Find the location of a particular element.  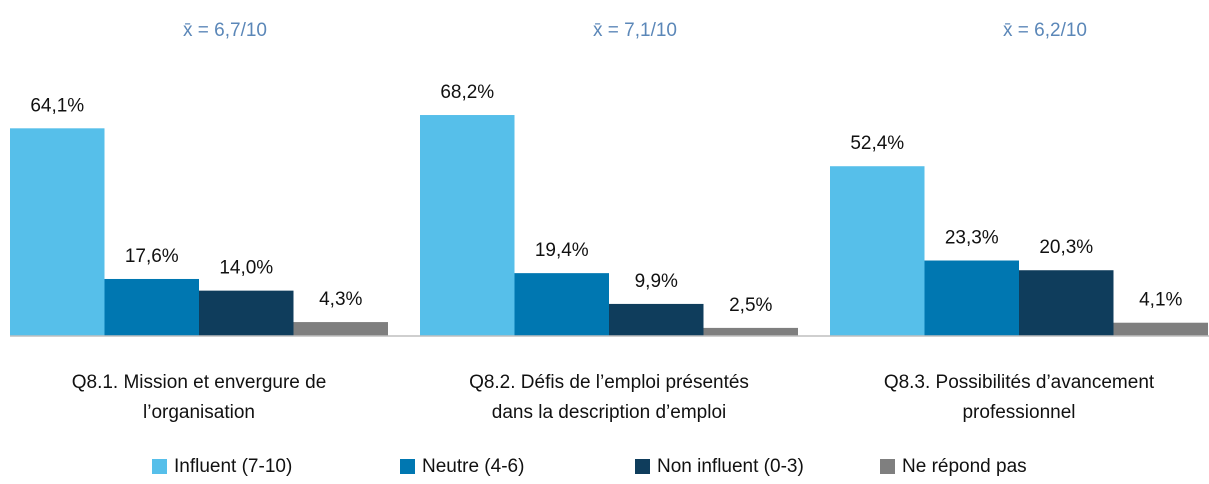

annotation: x̄ = 6,2/10 is located at coordinates (1045, 30).